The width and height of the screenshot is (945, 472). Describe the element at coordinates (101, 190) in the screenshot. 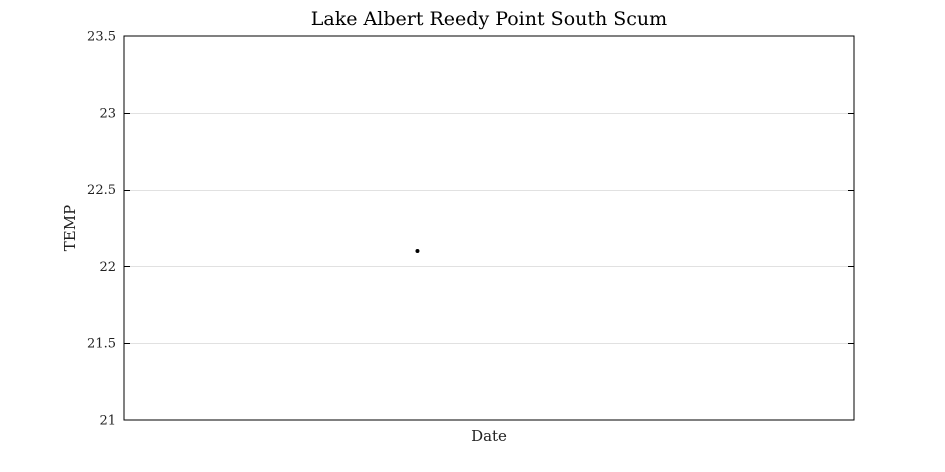

I see `y-tick-label: 22.5` at that location.